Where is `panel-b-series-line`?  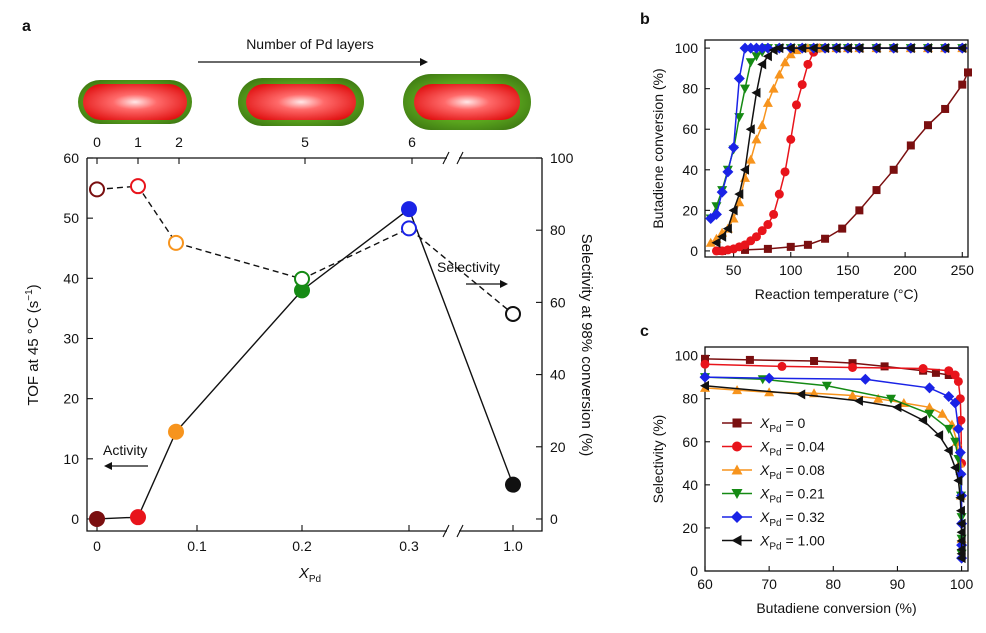
panel-b-series-line is located at coordinates (836, 133).